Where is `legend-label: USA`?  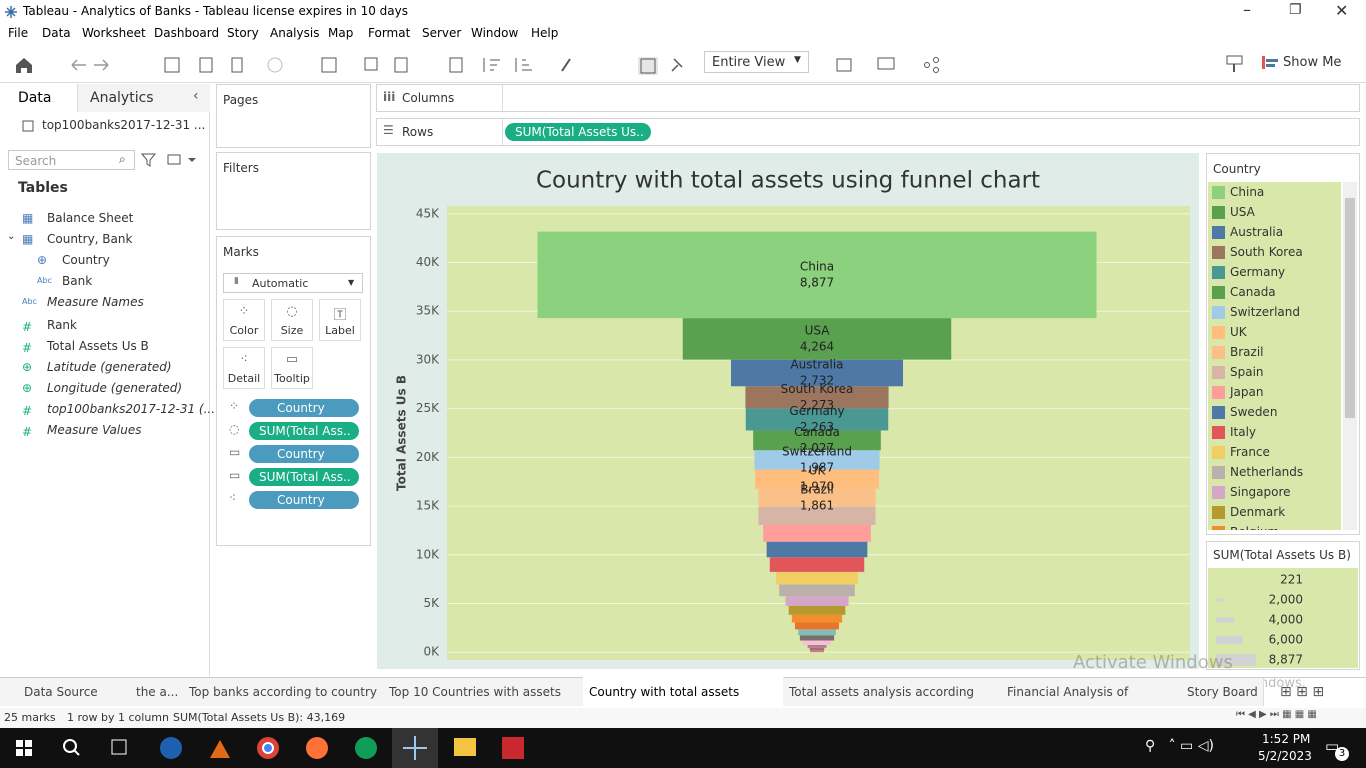
legend-label: USA is located at coordinates (1242, 212).